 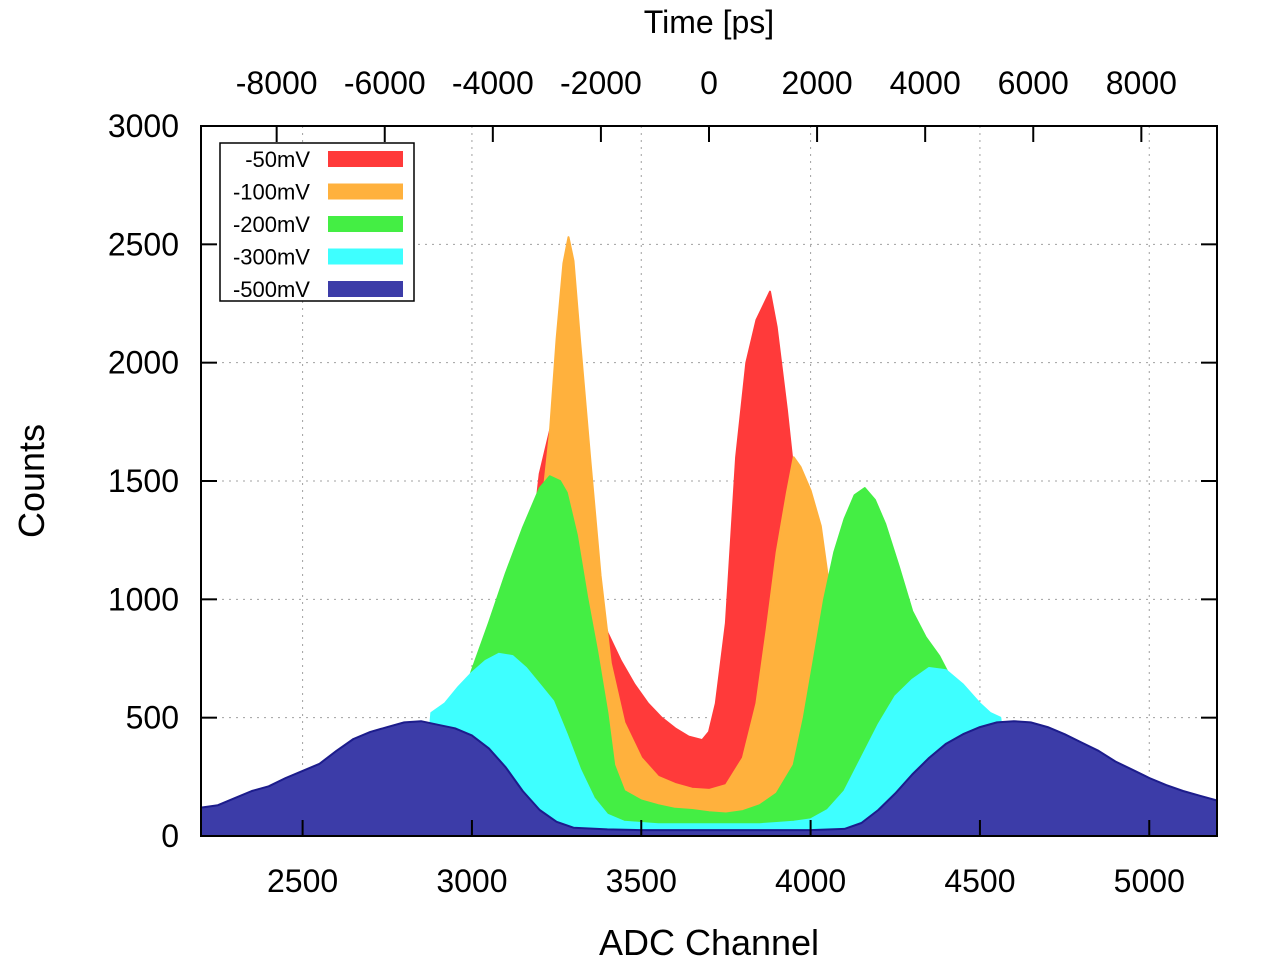 I want to click on y-axis-title: Counts, so click(x=31, y=481).